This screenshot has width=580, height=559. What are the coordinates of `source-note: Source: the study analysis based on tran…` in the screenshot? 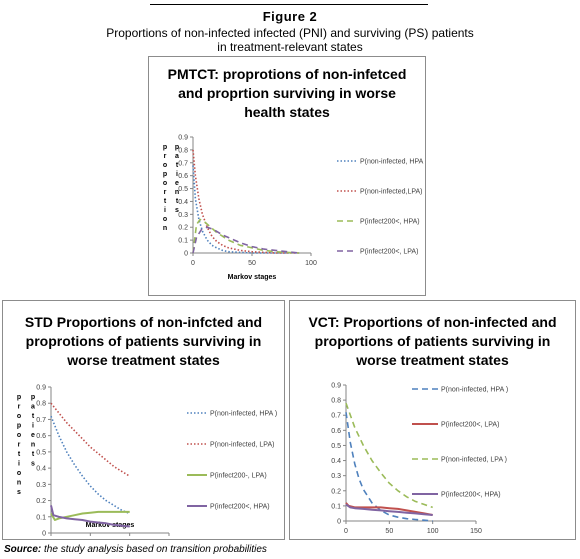 It's located at (135, 549).